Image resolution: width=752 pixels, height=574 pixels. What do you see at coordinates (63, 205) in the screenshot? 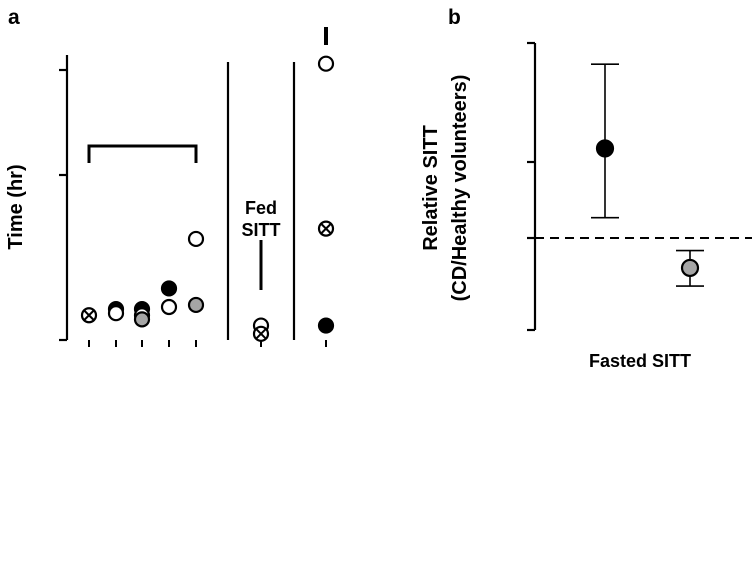
I see `panel-a-y-ticks` at bounding box center [63, 205].